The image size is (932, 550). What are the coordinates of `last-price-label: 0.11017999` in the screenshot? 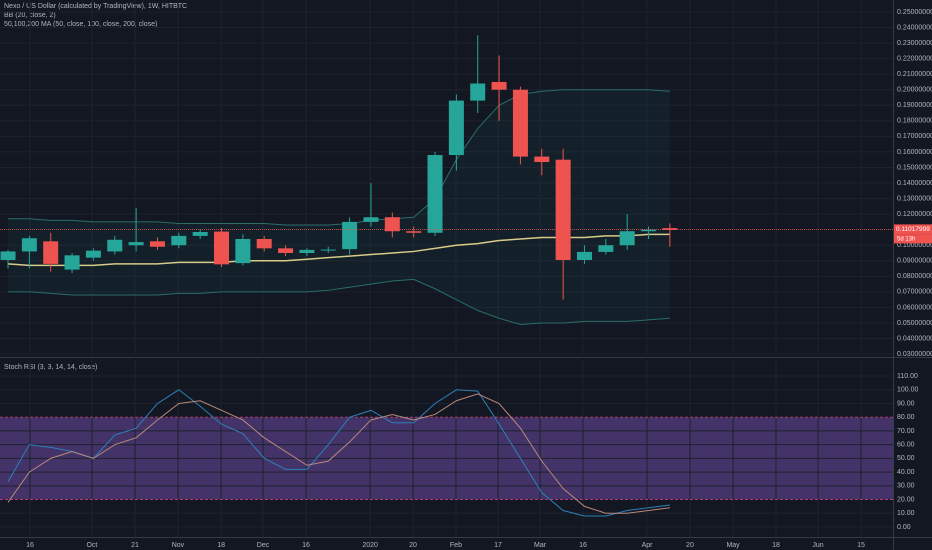 It's located at (913, 229).